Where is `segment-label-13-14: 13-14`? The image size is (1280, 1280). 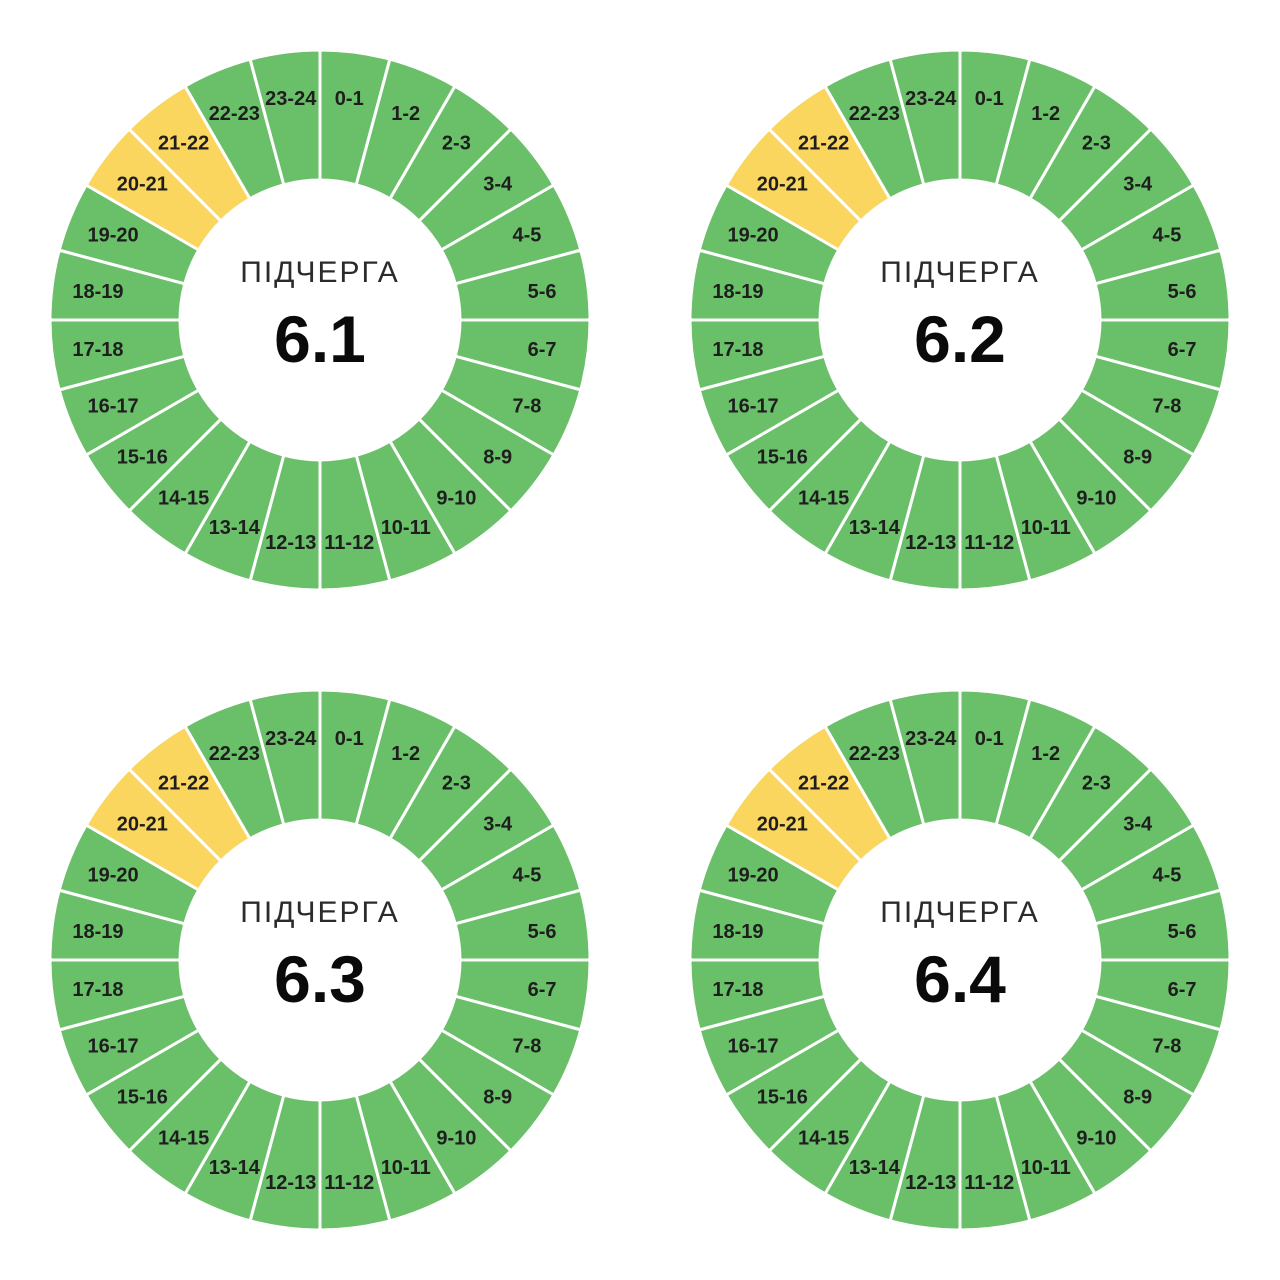
segment-label-13-14: 13-14 is located at coordinates (875, 528).